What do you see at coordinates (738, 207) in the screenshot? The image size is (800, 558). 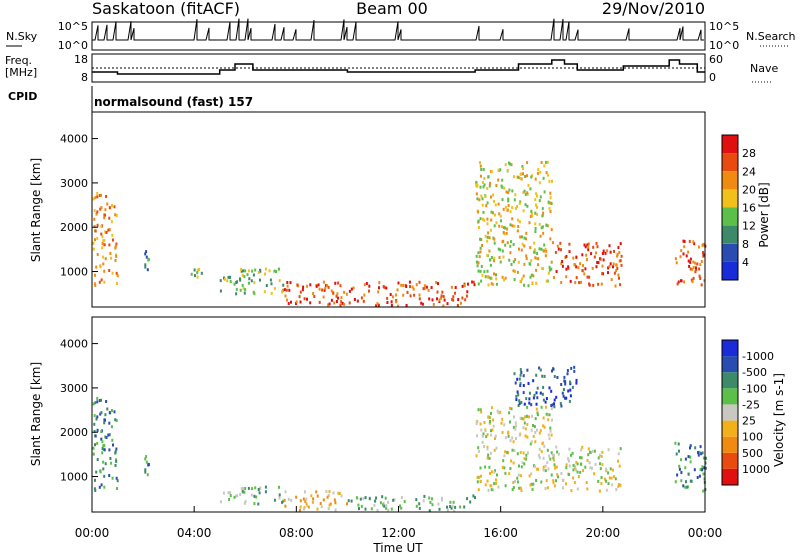 I see `power-colorbar: 4 8 12 16 20 24 28` at bounding box center [738, 207].